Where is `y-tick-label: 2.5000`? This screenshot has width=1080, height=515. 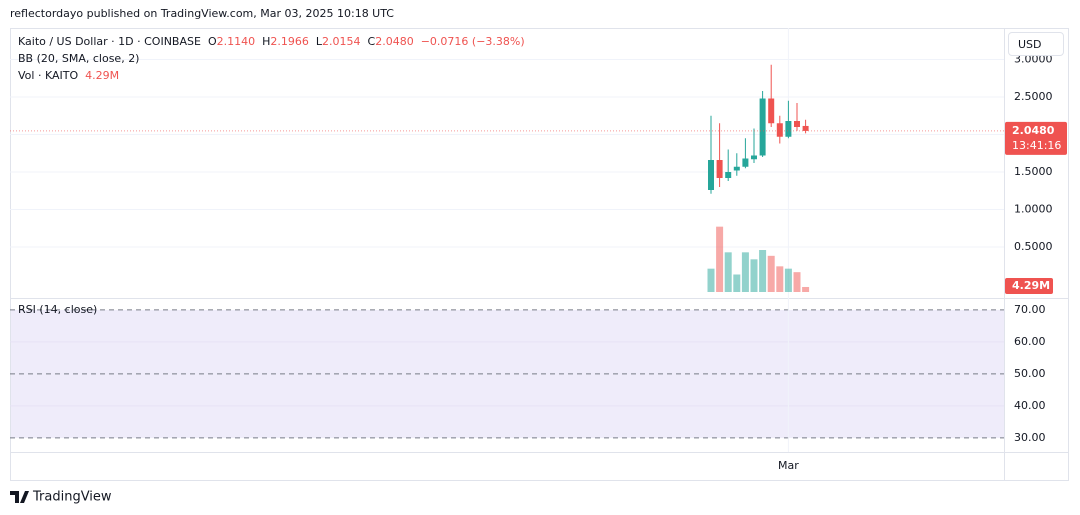 y-tick-label: 2.5000 is located at coordinates (1033, 96).